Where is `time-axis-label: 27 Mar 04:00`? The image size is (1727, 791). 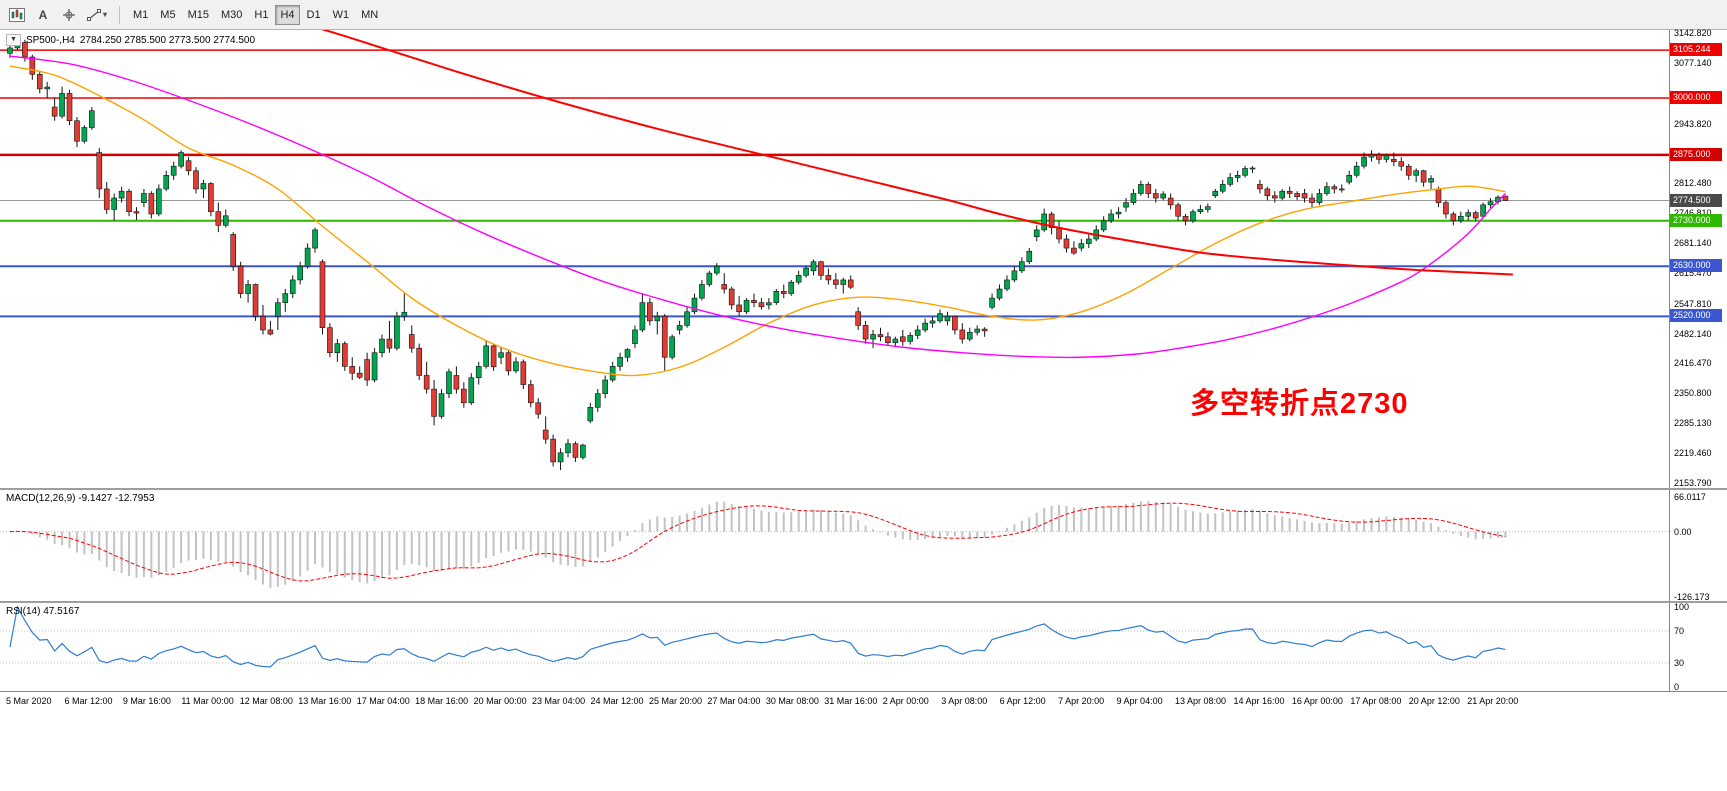
time-axis-label: 27 Mar 04:00 is located at coordinates (734, 701).